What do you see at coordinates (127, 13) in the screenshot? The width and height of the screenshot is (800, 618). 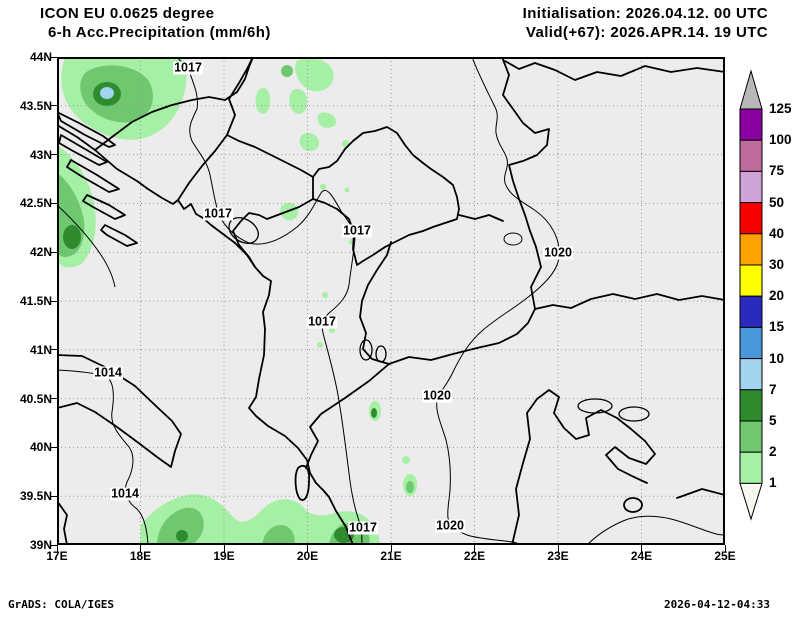 I see `model-title: ICON EU 0.0625 degree` at bounding box center [127, 13].